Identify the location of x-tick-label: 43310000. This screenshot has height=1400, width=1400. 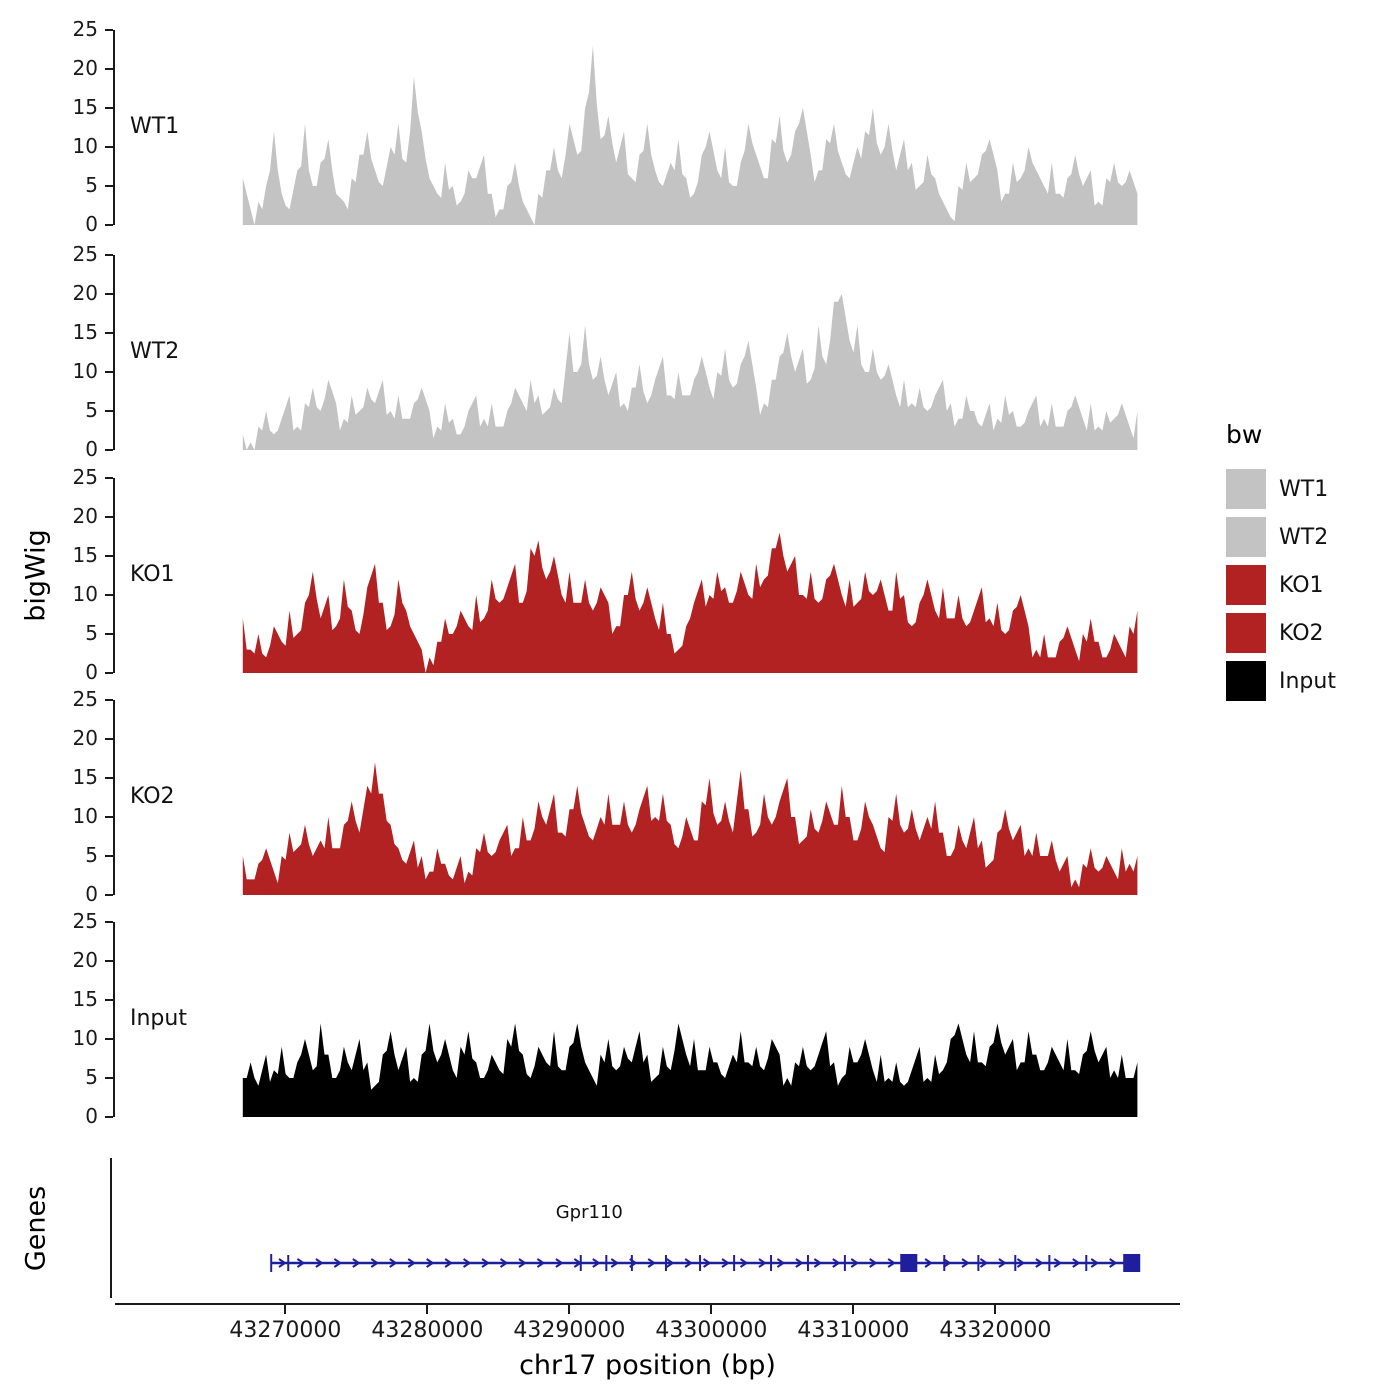
(853, 1330).